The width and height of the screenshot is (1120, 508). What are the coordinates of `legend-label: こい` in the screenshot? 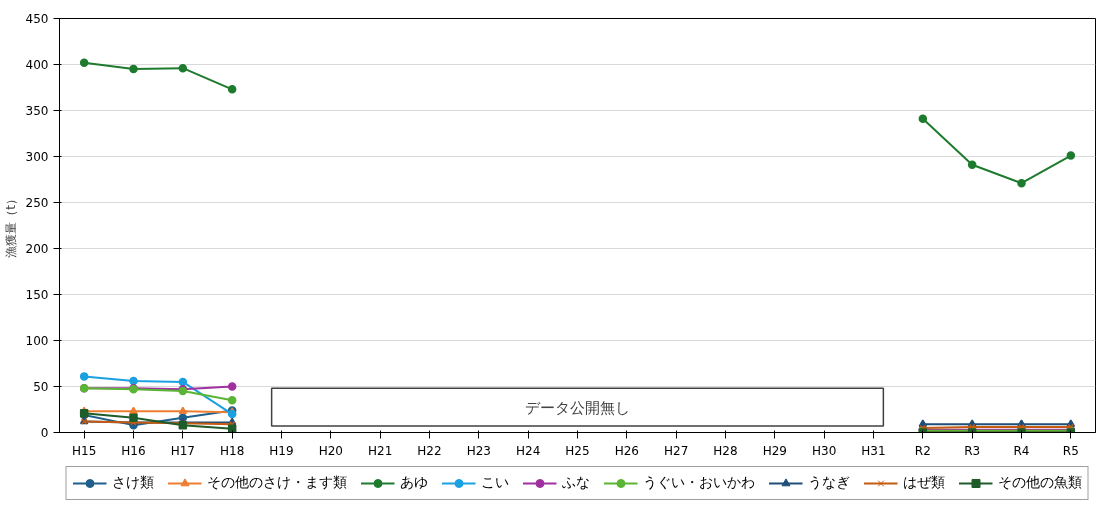 It's located at (494, 482).